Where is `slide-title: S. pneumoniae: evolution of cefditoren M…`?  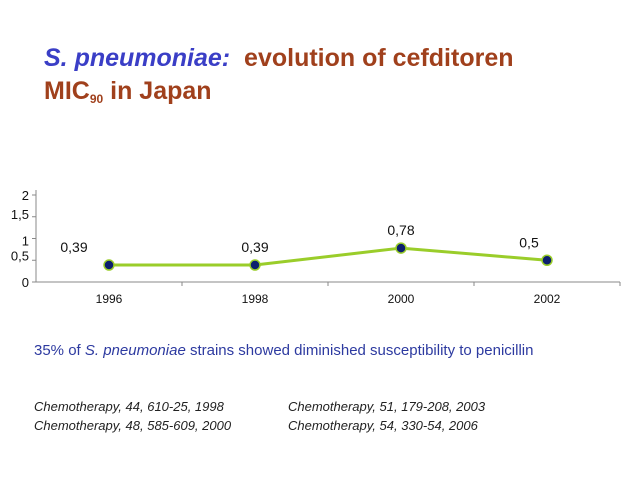
slide-title: S. pneumoniae: evolution of cefditoren M… is located at coordinates (279, 79).